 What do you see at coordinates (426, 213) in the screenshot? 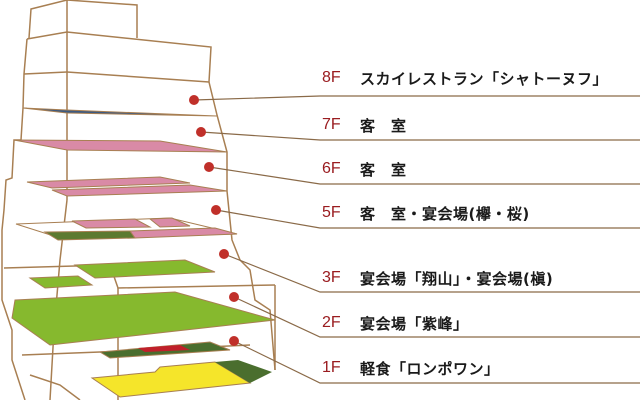
I see `label-5f: 5F 客 室・宴会場(欅・桜)` at bounding box center [426, 213].